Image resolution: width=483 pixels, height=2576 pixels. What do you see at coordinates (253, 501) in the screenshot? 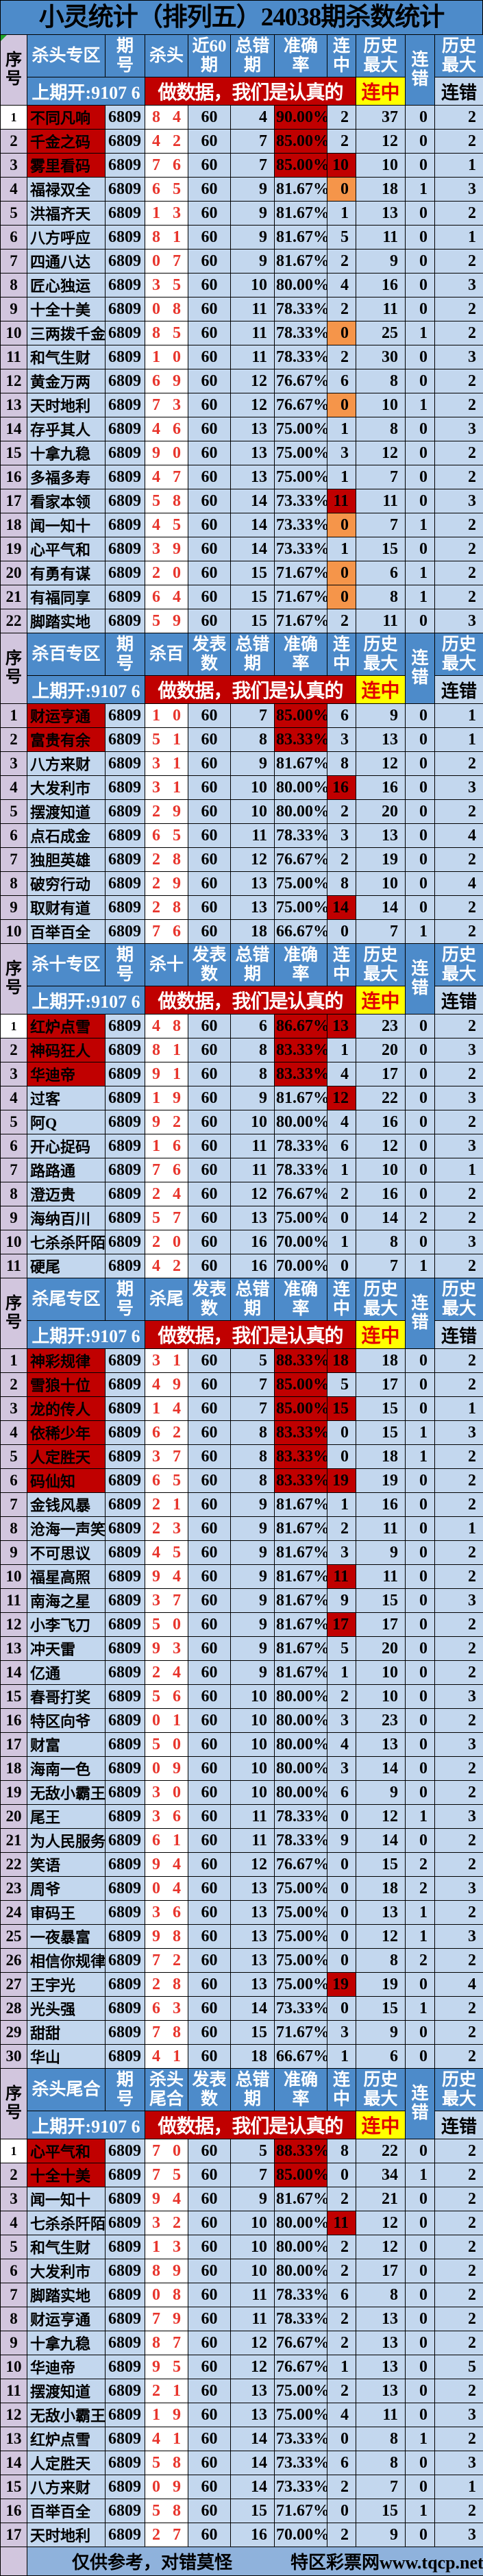
I see `wrong-cell: 14` at bounding box center [253, 501].